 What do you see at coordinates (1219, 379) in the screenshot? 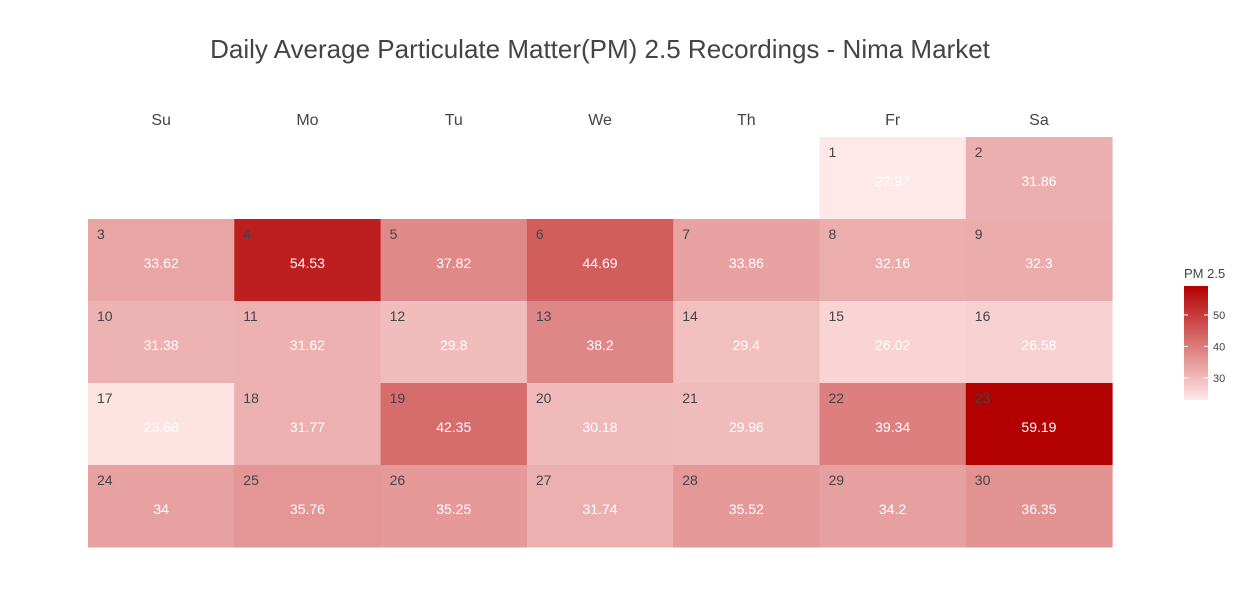
I see `legend-tick-label: 30` at bounding box center [1219, 379].